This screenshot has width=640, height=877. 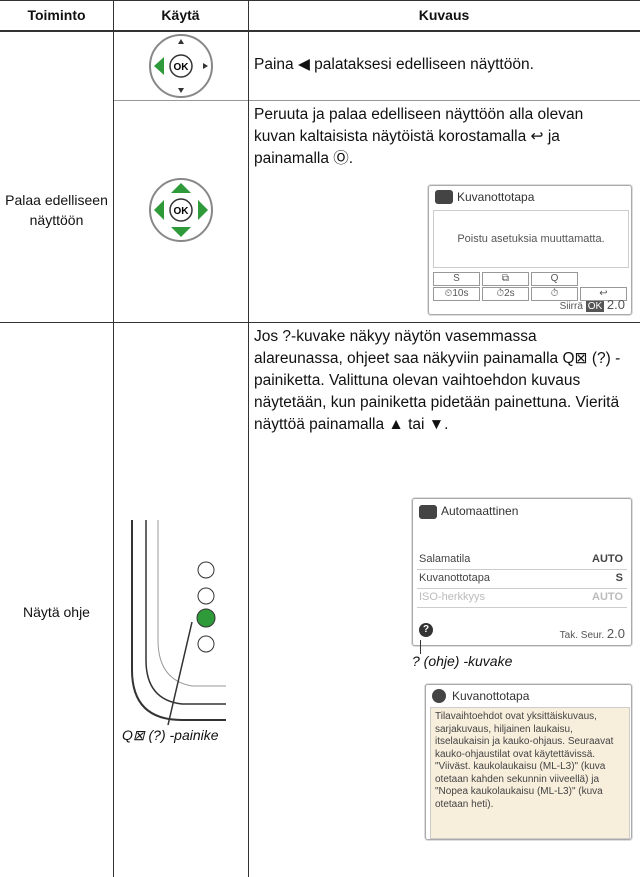 What do you see at coordinates (439, 696) in the screenshot?
I see `help-icon` at bounding box center [439, 696].